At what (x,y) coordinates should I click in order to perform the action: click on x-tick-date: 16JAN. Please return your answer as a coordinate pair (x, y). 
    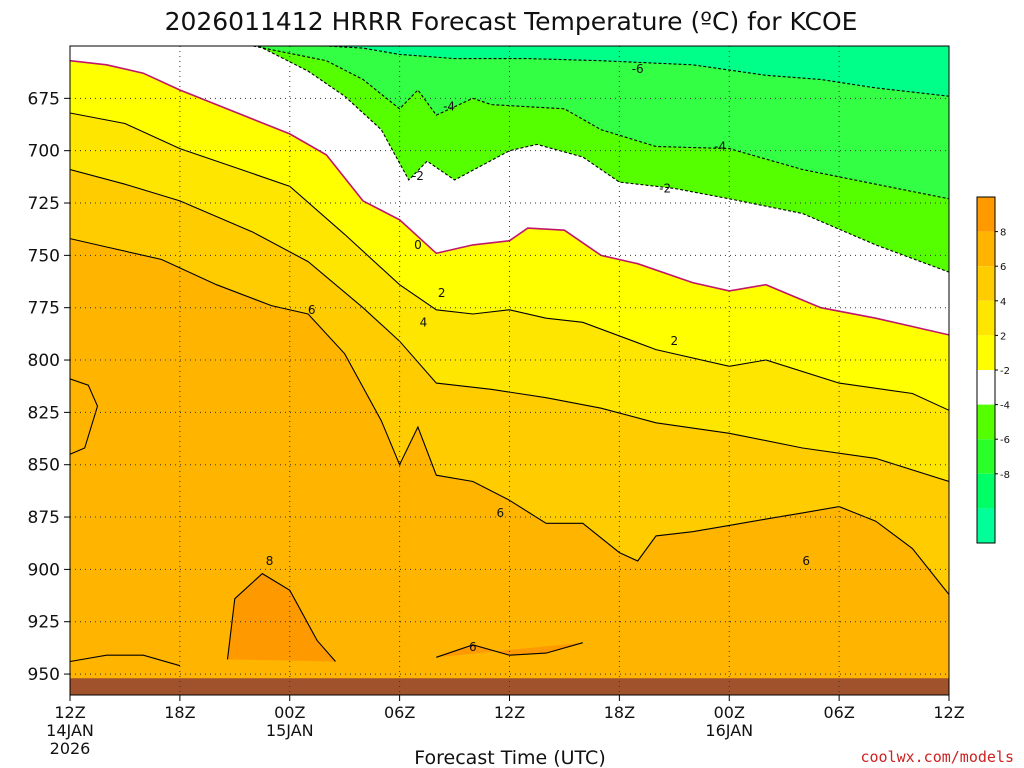
    Looking at the image, I should click on (729, 730).